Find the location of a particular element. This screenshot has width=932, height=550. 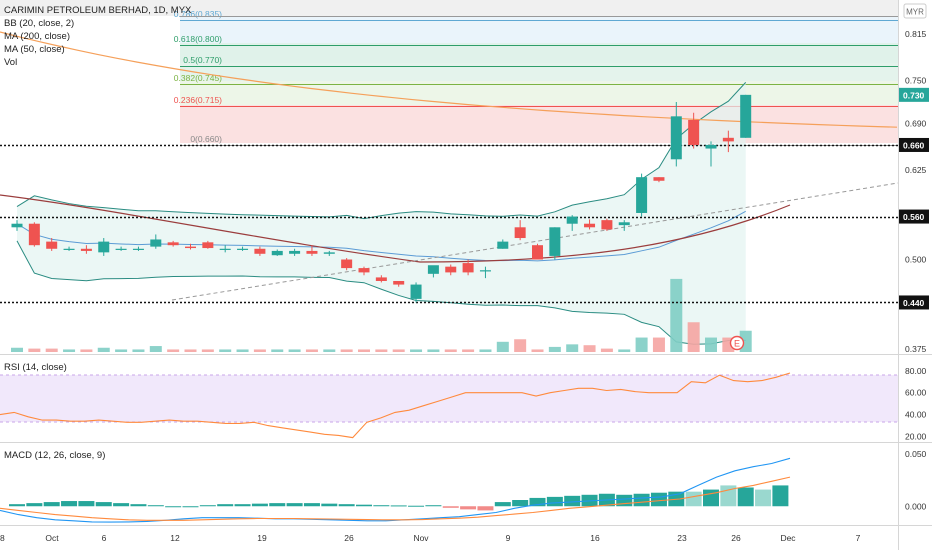

time-tick-label: 23 is located at coordinates (682, 538).